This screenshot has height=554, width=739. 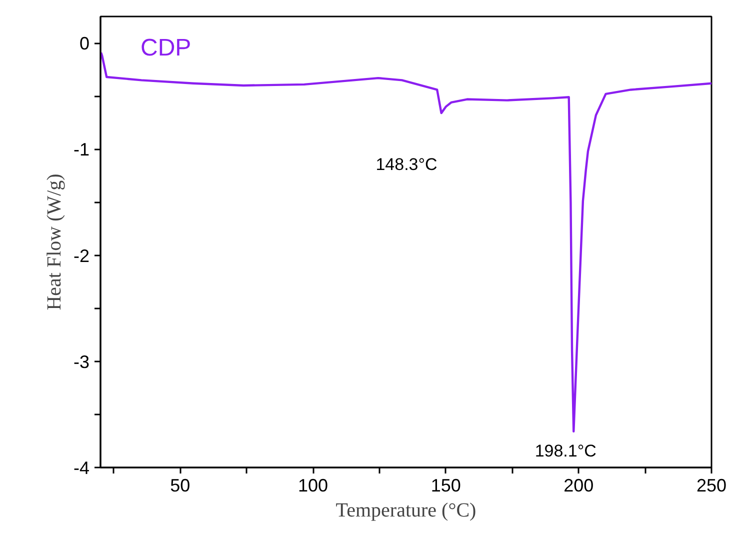 I want to click on y-tick-label: -4, so click(x=81, y=468).